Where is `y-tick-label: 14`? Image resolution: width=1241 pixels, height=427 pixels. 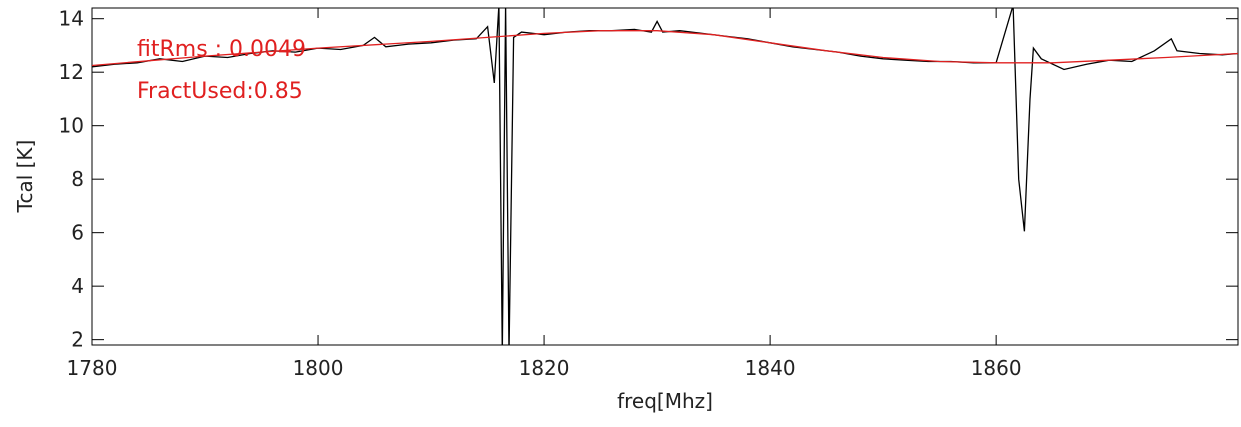 y-tick-label: 14 is located at coordinates (71, 19).